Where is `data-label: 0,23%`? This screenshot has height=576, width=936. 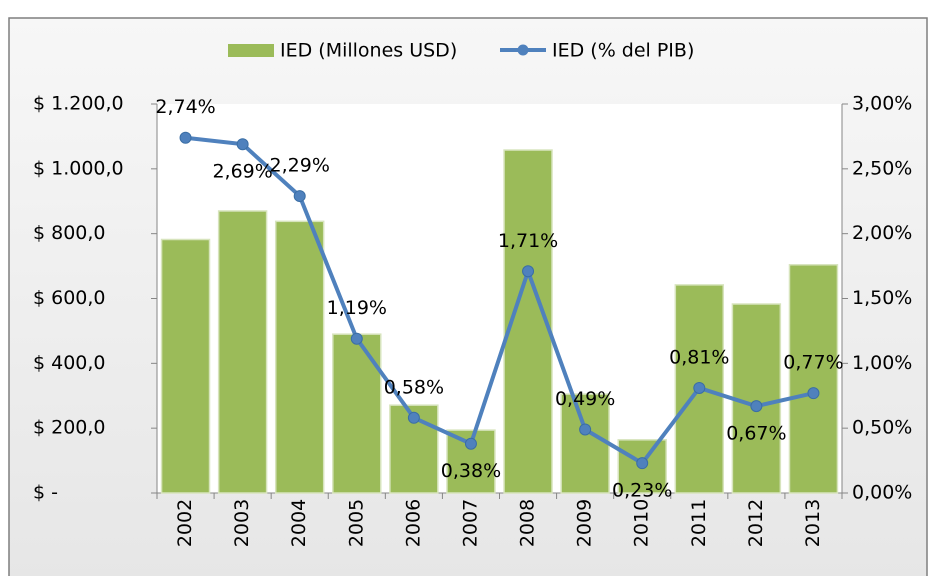 data-label: 0,23% is located at coordinates (642, 491).